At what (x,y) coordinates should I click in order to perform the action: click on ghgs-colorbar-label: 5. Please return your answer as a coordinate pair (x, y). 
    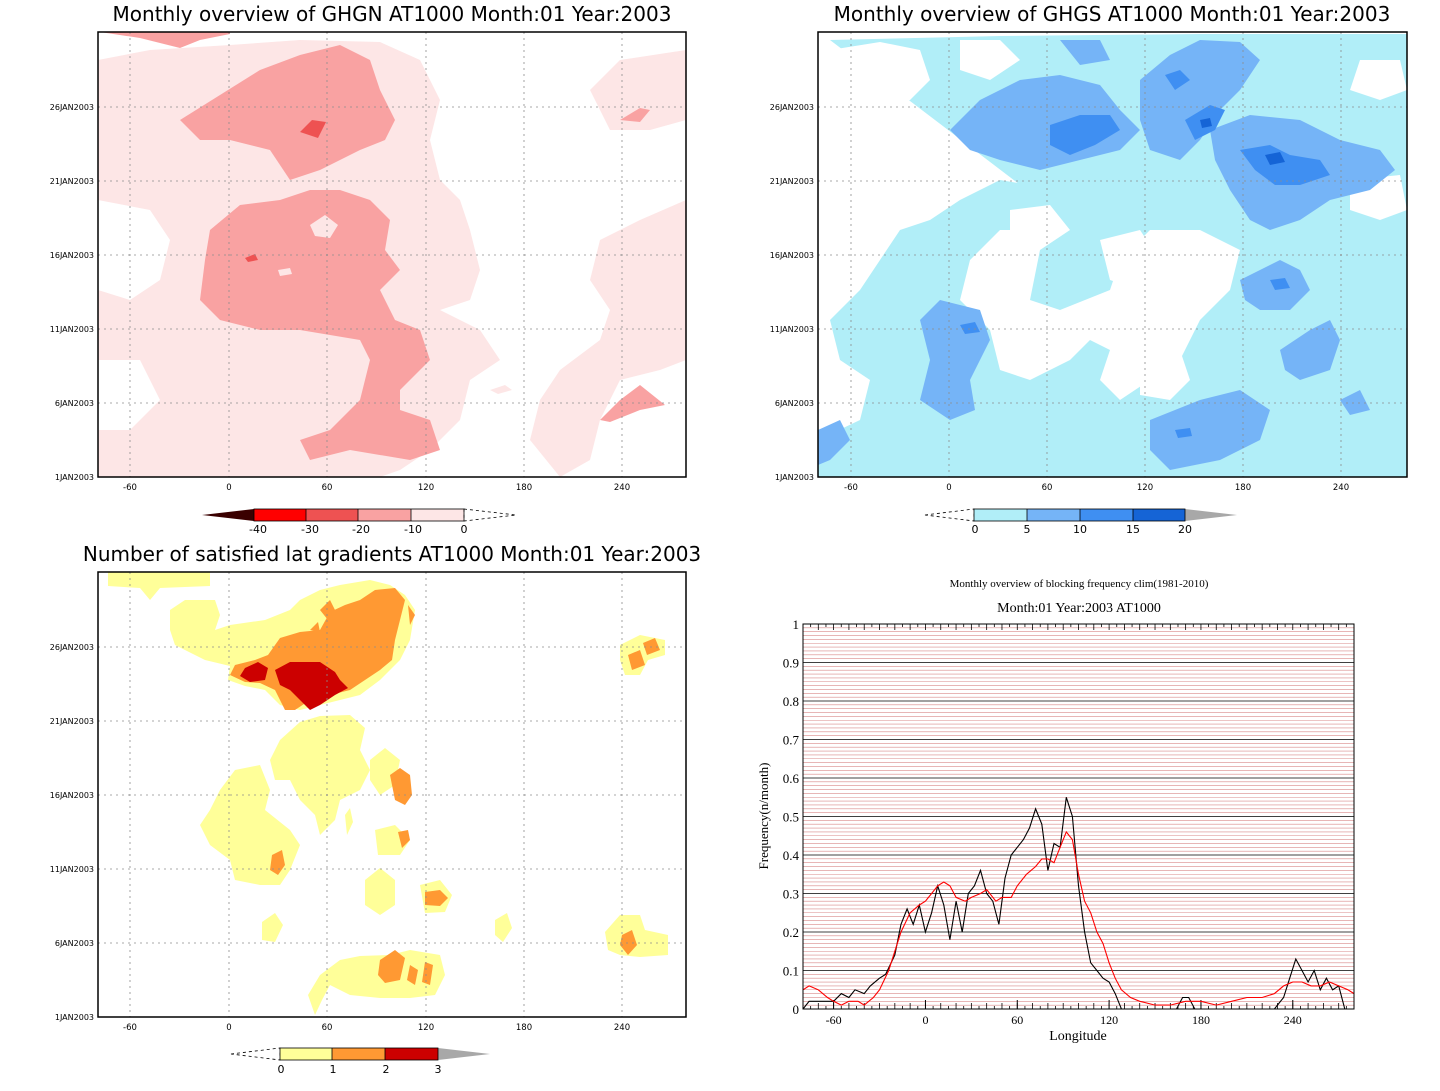
    Looking at the image, I should click on (1027, 529).